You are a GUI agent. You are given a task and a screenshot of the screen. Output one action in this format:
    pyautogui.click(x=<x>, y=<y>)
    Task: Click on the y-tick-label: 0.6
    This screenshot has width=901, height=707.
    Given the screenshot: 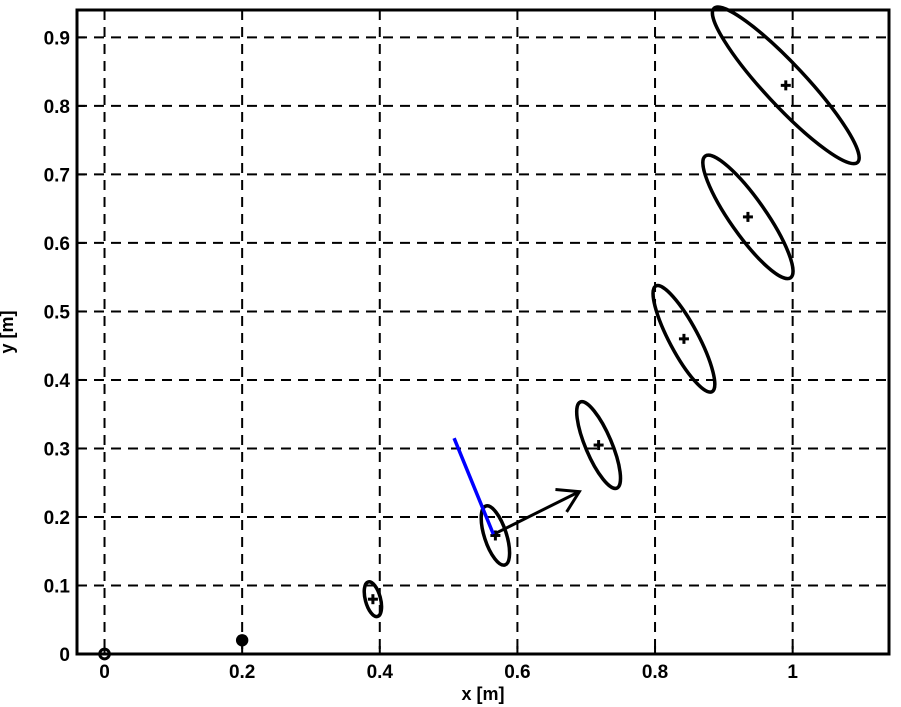 What is the action you would take?
    pyautogui.click(x=57, y=244)
    